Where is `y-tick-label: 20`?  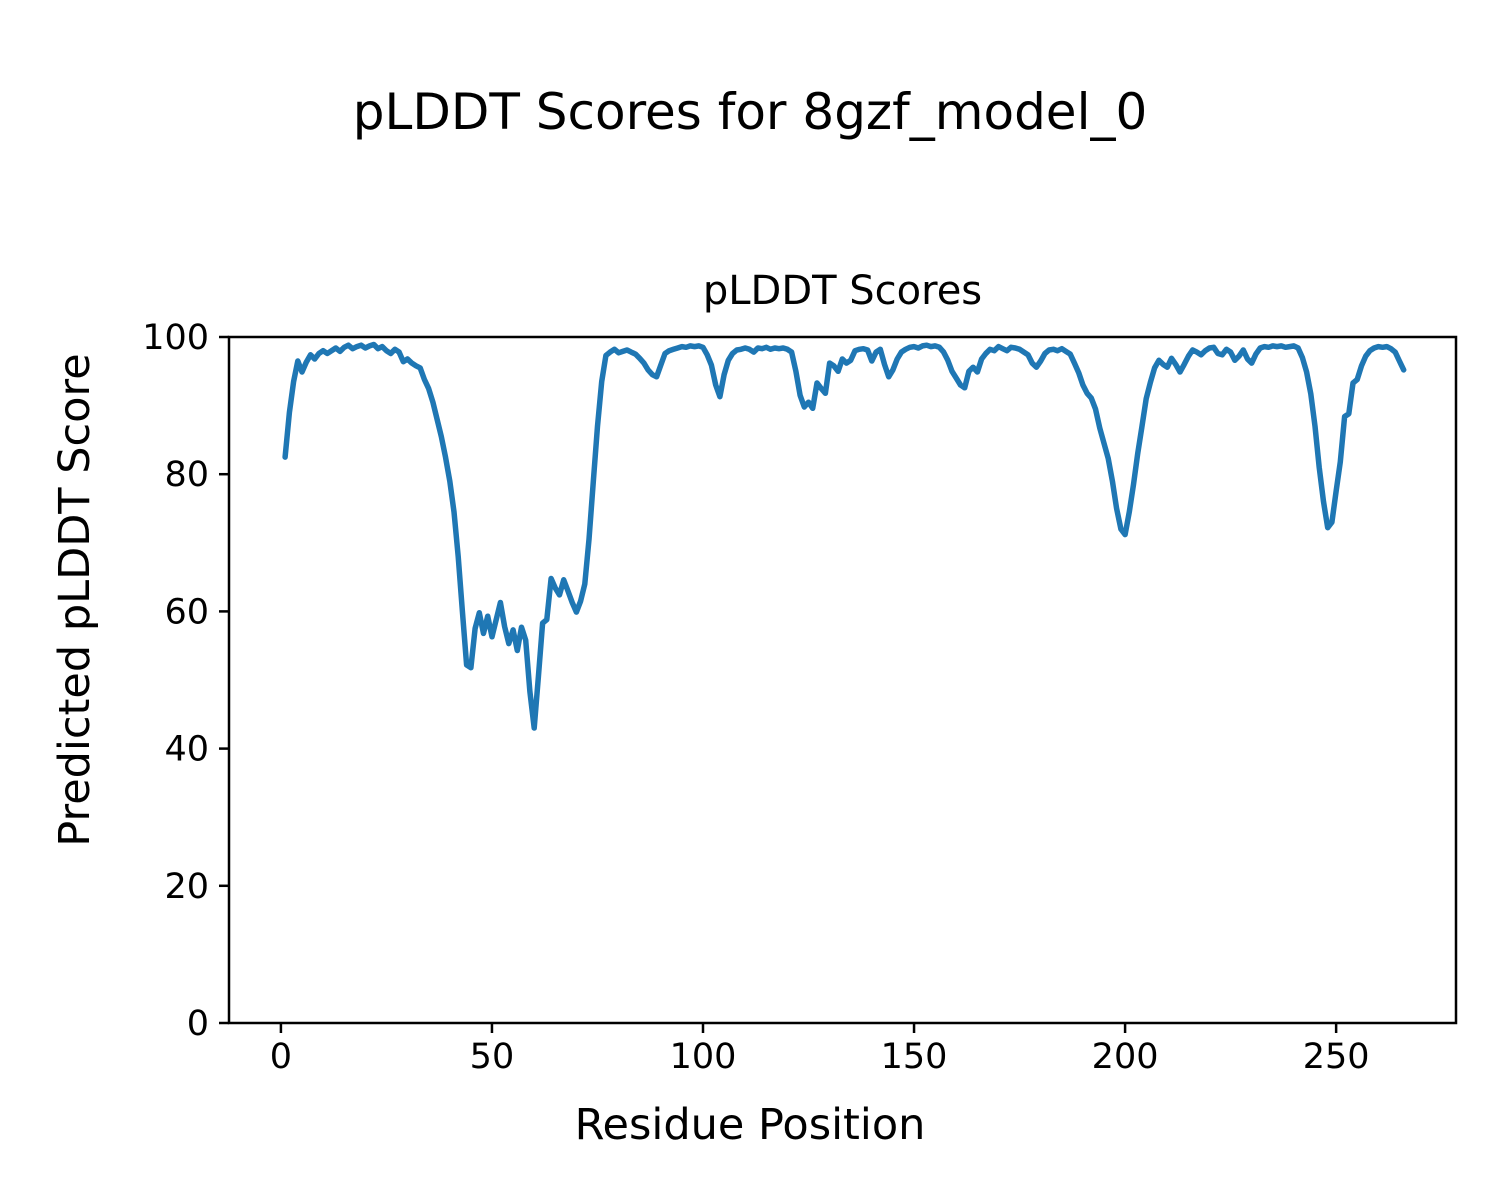
y-tick-label: 20 is located at coordinates (186, 887).